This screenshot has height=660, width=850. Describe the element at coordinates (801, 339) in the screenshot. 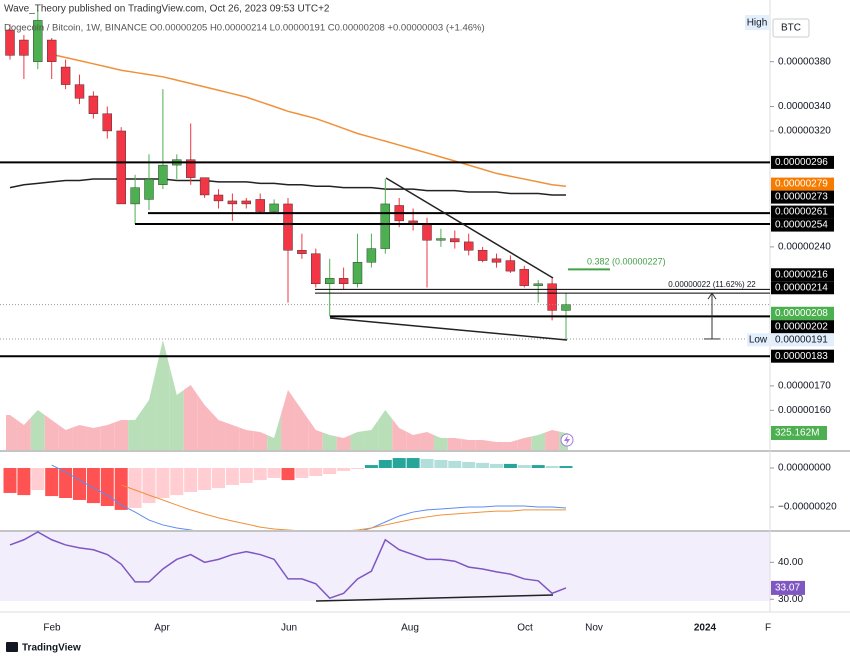

I see `price-tag-label: 0.00000191` at that location.